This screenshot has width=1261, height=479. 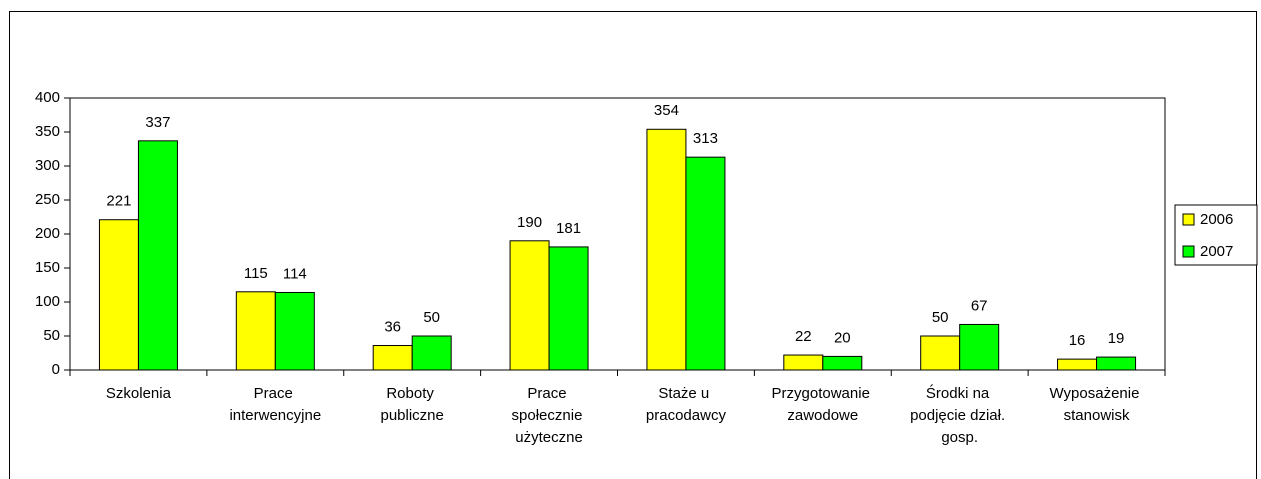 I want to click on y-tick-label: 300, so click(x=47, y=165).